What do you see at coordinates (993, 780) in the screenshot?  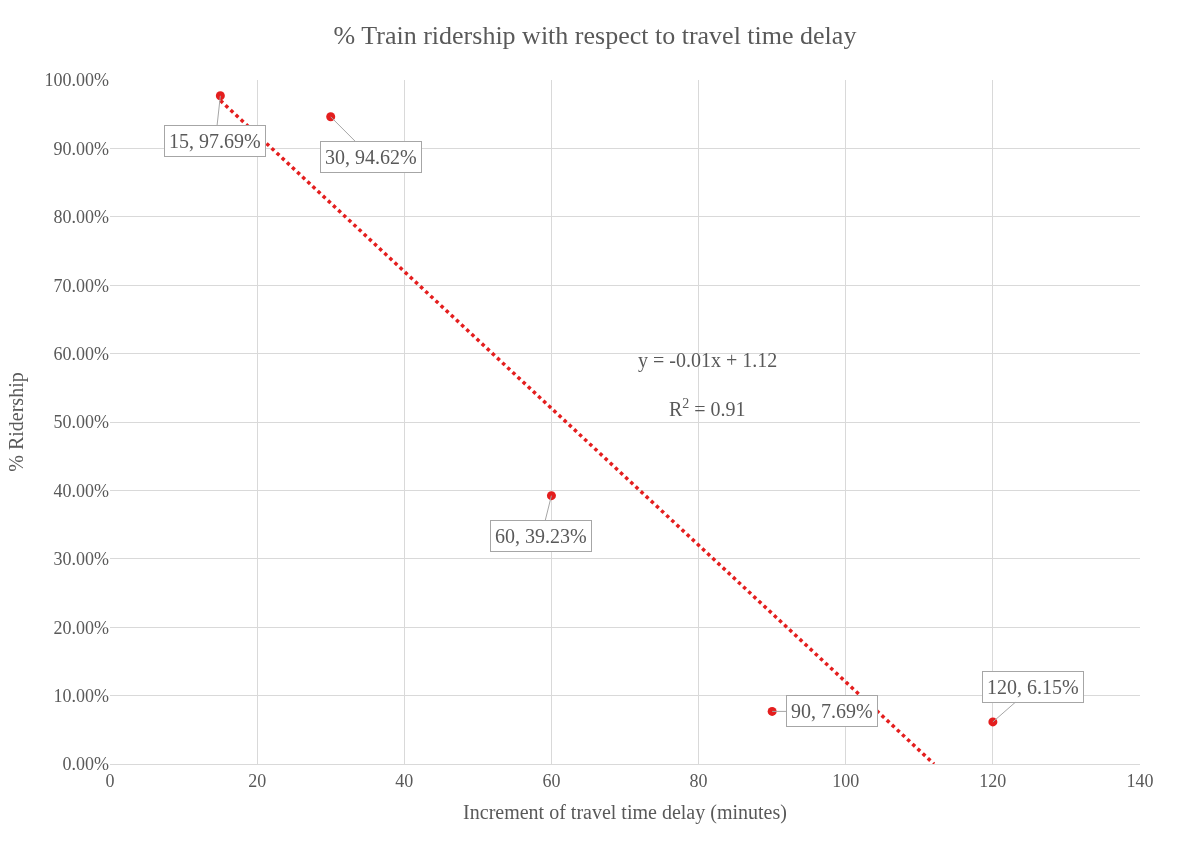 I see `x-tick-label: 120` at bounding box center [993, 780].